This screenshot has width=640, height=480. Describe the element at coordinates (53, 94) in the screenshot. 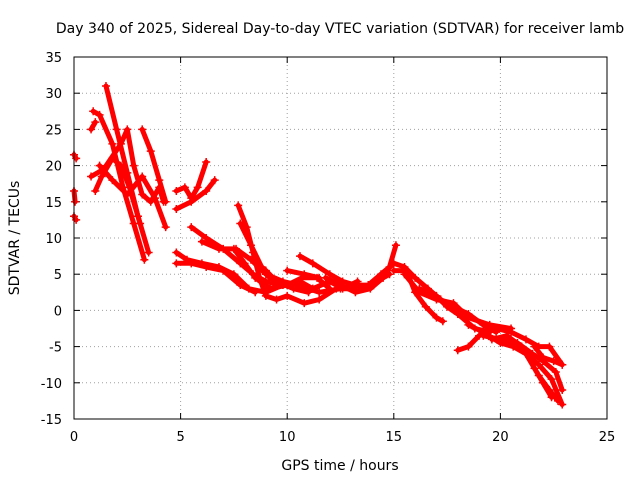

I see `y-tick-label: 30` at that location.